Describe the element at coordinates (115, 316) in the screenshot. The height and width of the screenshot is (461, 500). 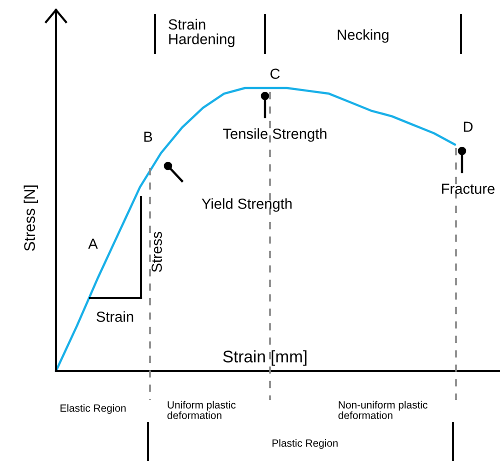
I see `annotation: Strain` at that location.